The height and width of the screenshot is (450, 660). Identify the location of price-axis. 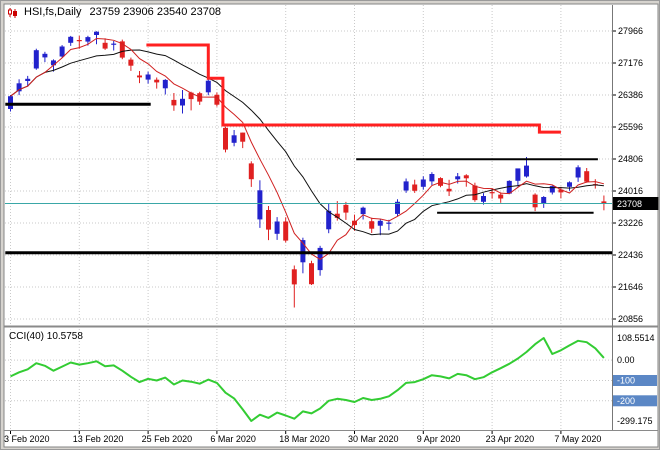
(635, 217).